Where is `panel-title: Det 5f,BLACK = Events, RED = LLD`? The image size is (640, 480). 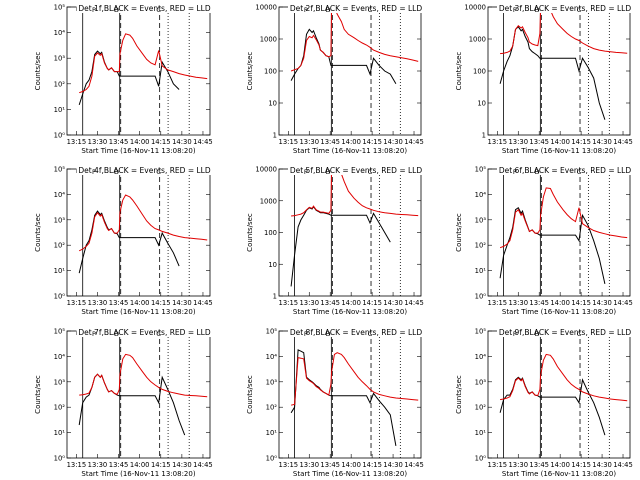
panel-title: Det 5f,BLACK = Events, RED = LLD is located at coordinates (356, 170).